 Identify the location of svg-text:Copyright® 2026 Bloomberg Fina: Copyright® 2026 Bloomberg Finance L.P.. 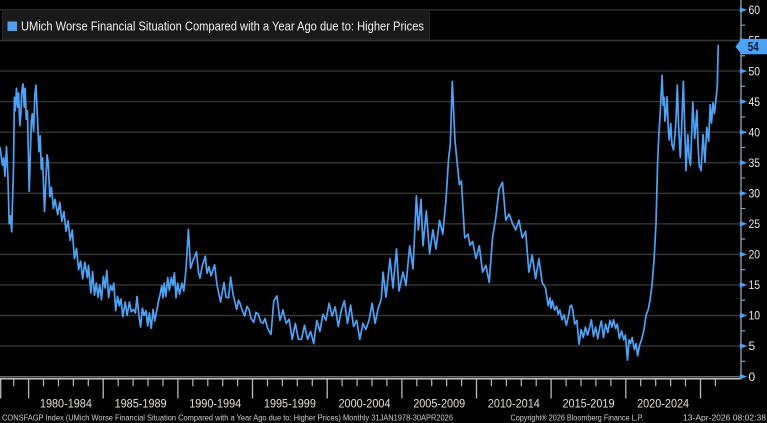
(577, 418).